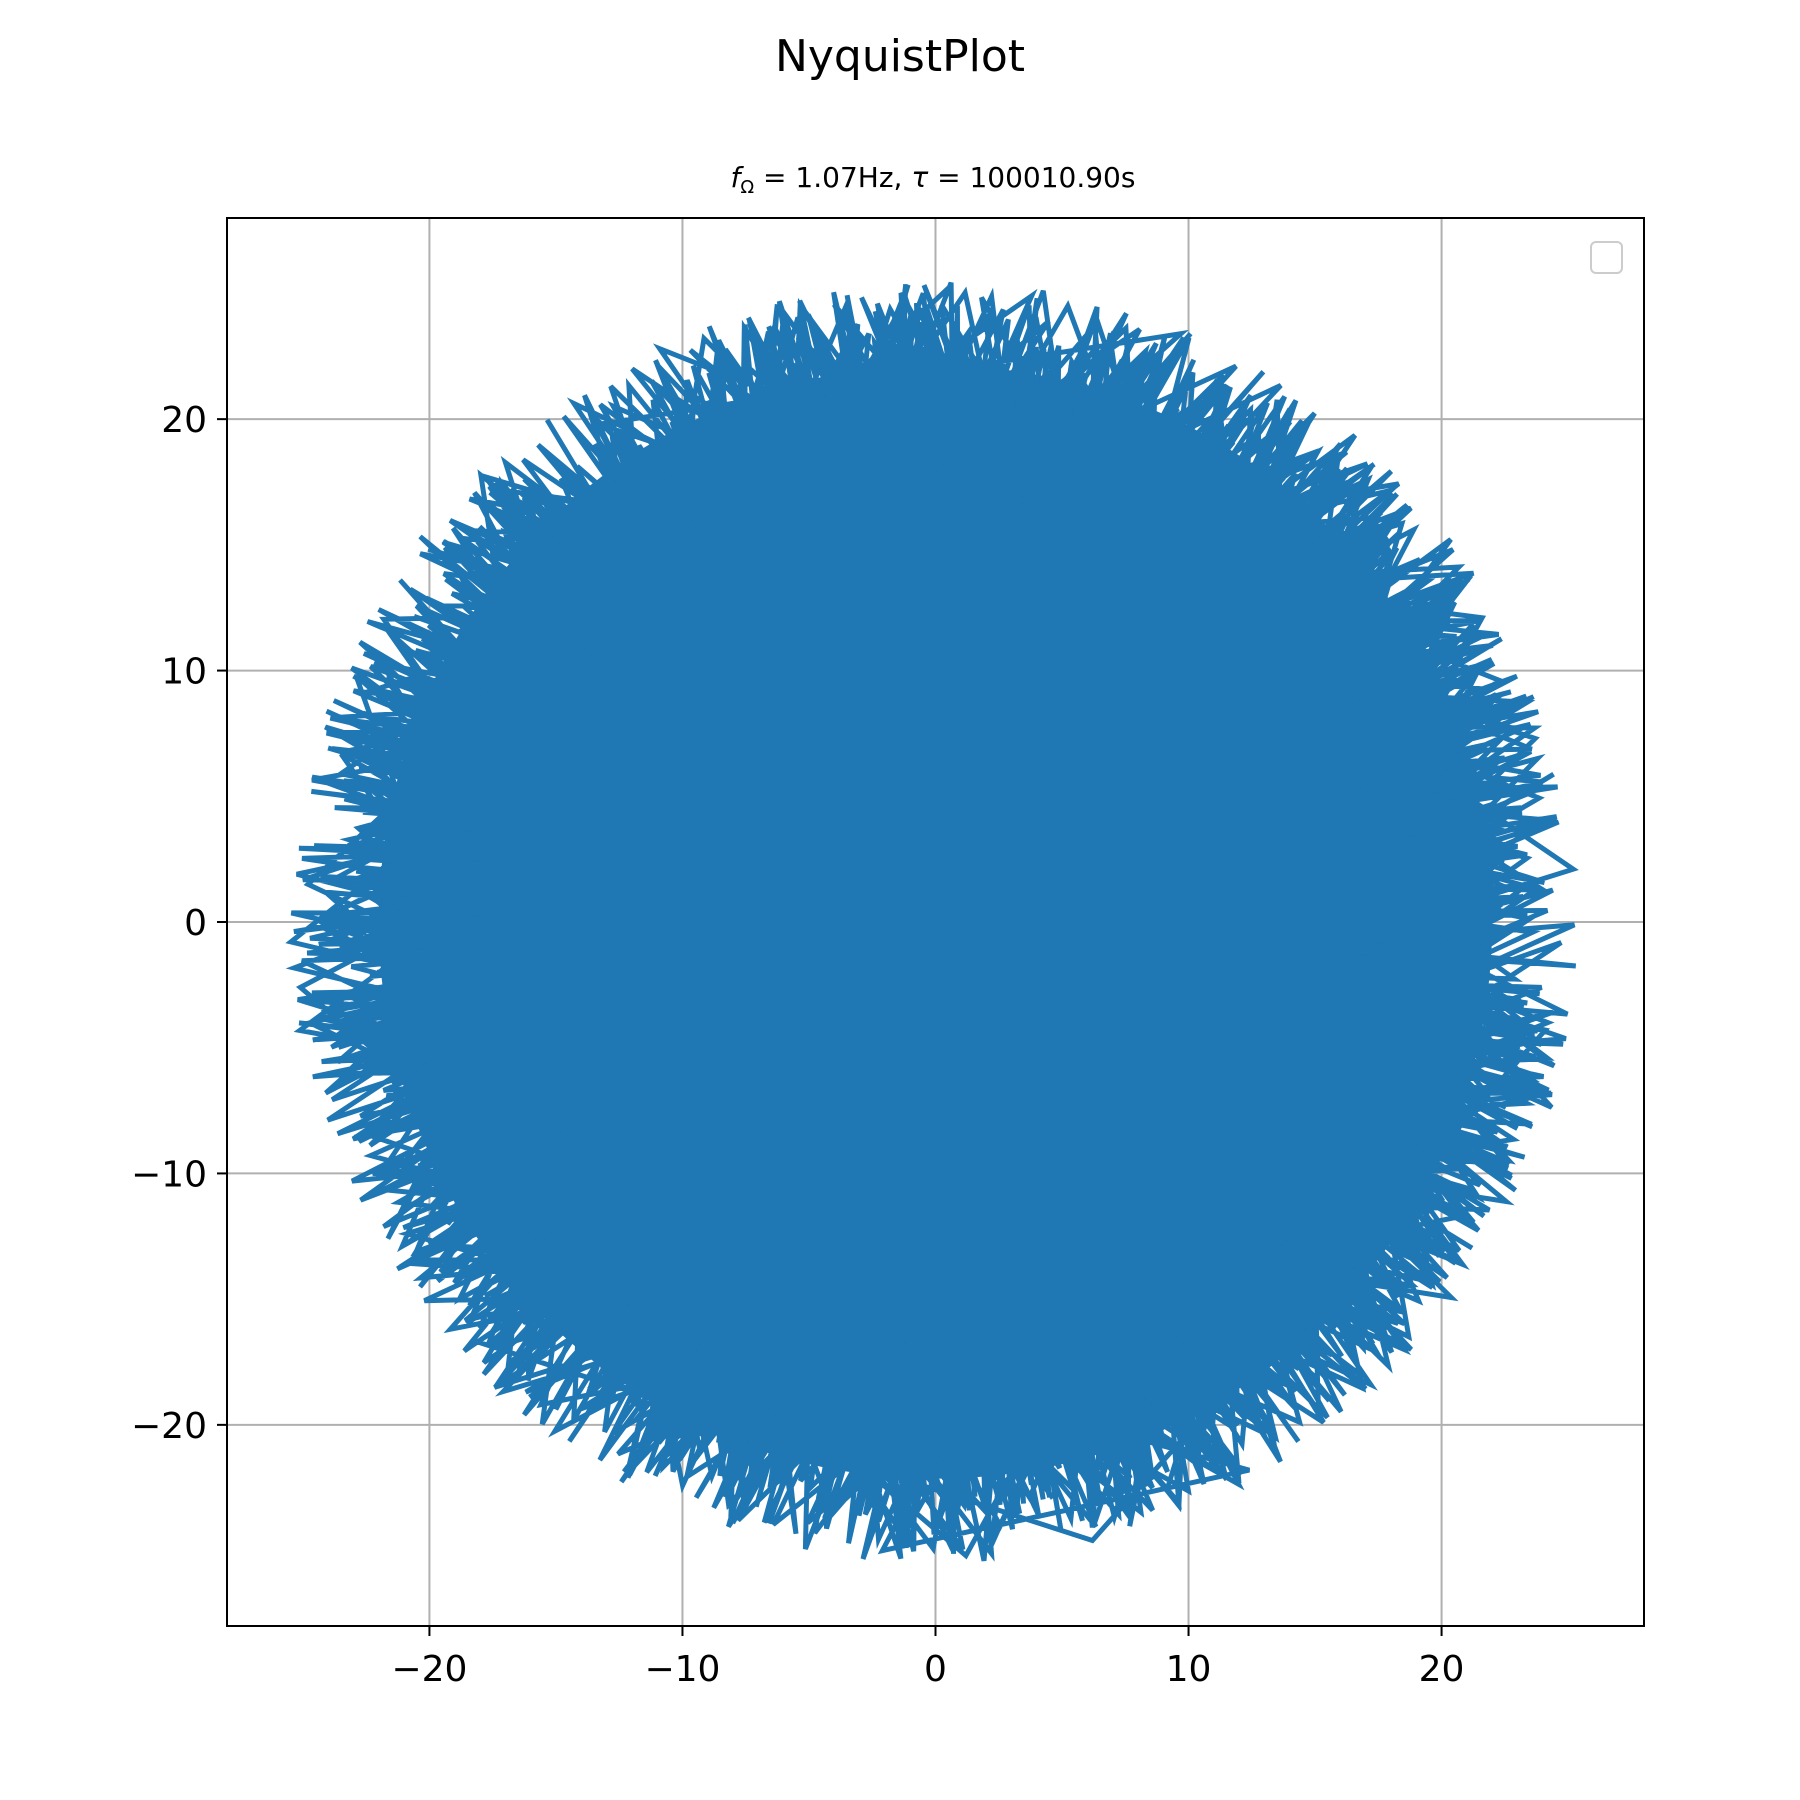 The width and height of the screenshot is (1800, 1800). Describe the element at coordinates (747, 187) in the screenshot. I see `subtitle-f-subscript: Ω` at that location.